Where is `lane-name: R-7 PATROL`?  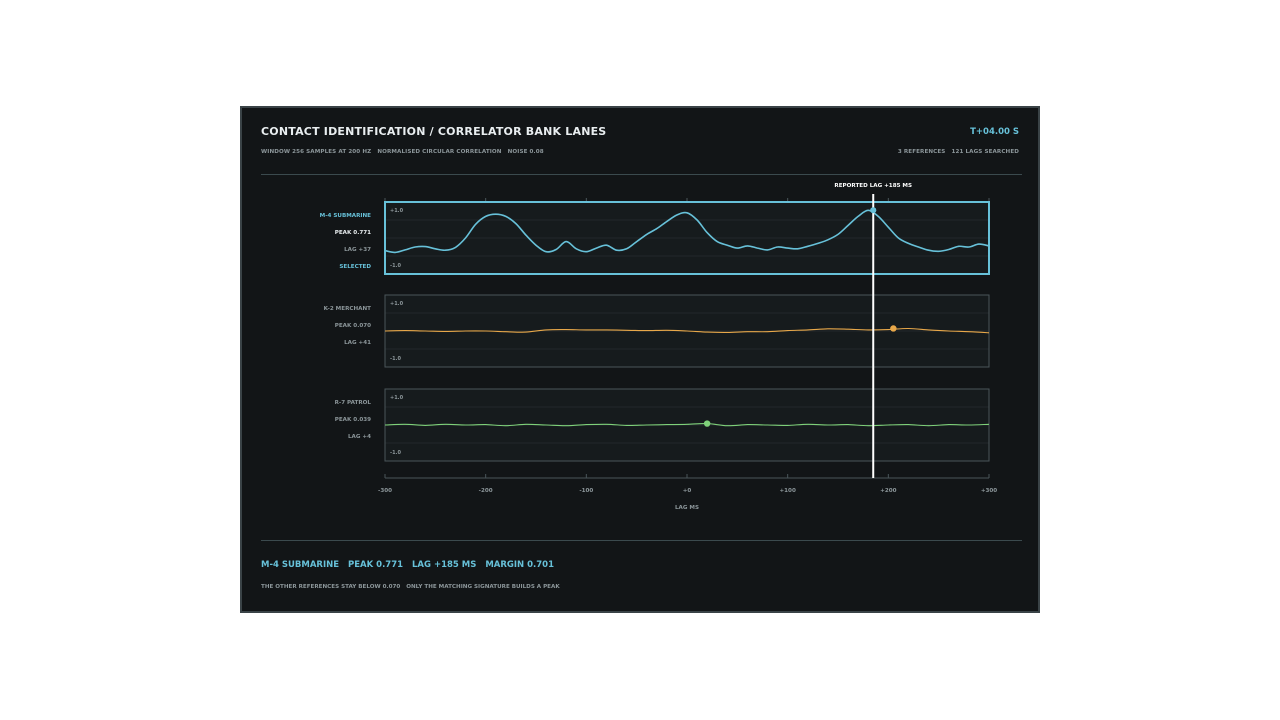
lane-name: R-7 PATROL is located at coordinates (353, 403).